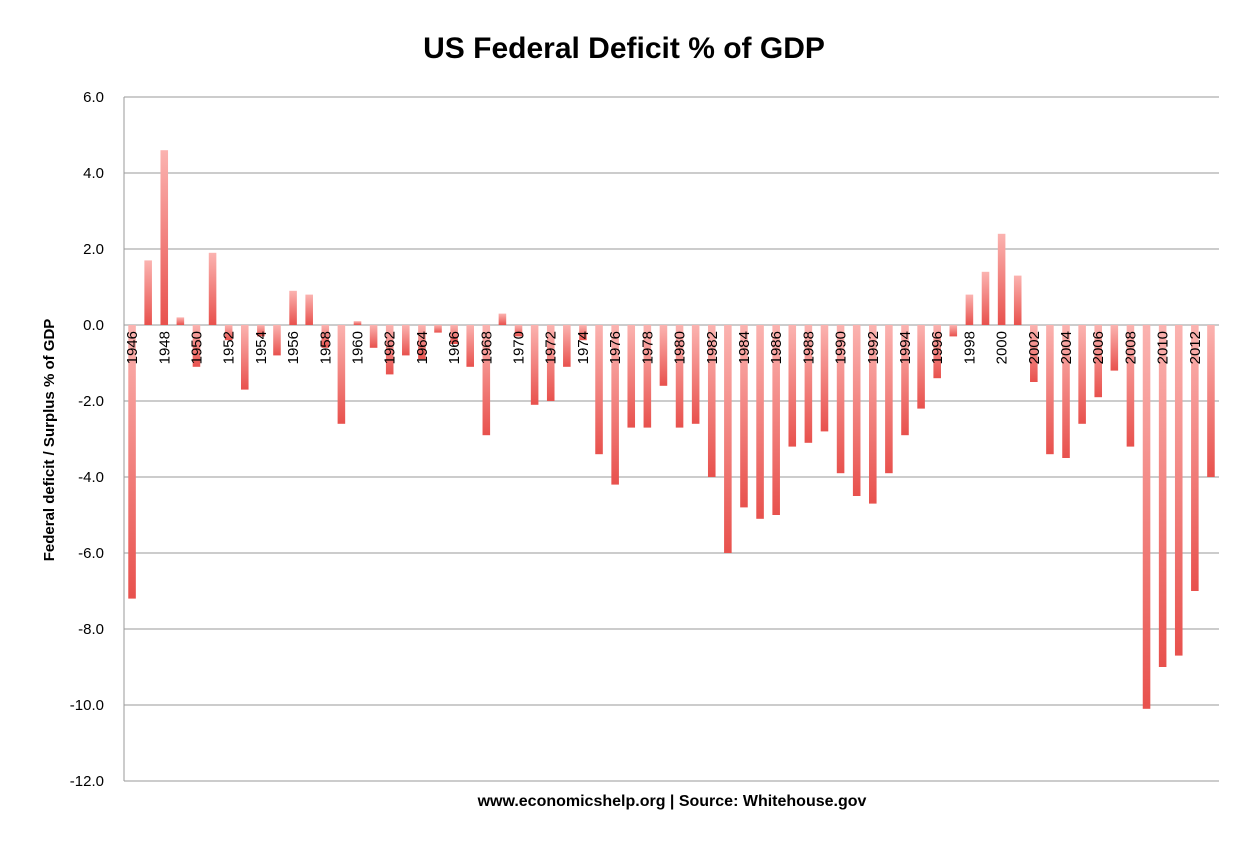 The width and height of the screenshot is (1248, 841). What do you see at coordinates (1082, 374) in the screenshot?
I see `bar-2005` at bounding box center [1082, 374].